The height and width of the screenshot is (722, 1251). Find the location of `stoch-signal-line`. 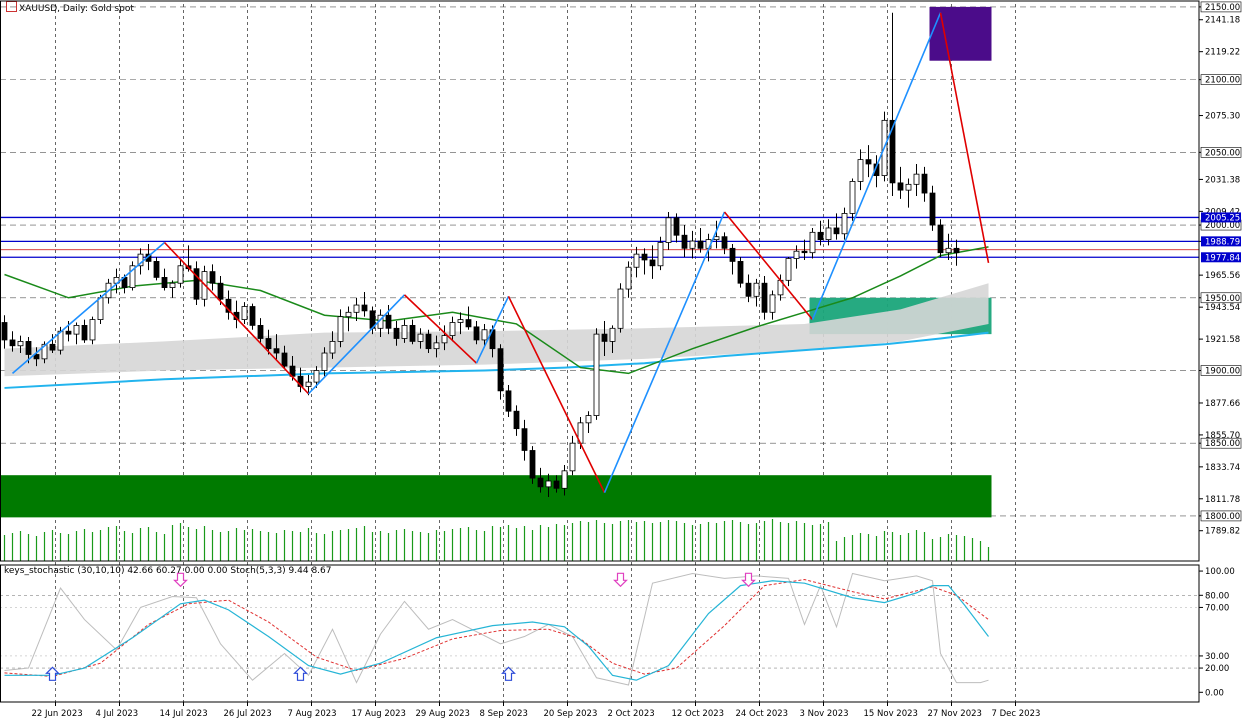

stoch-signal-line is located at coordinates (496, 628).